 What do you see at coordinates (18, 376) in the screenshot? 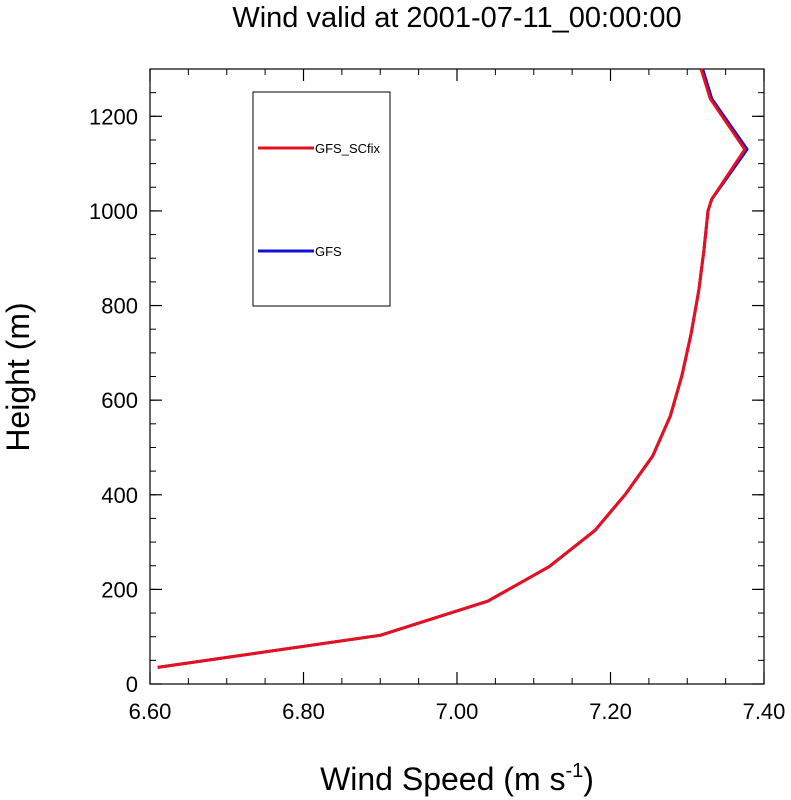
I see `y-axis-title: Height (m)` at bounding box center [18, 376].